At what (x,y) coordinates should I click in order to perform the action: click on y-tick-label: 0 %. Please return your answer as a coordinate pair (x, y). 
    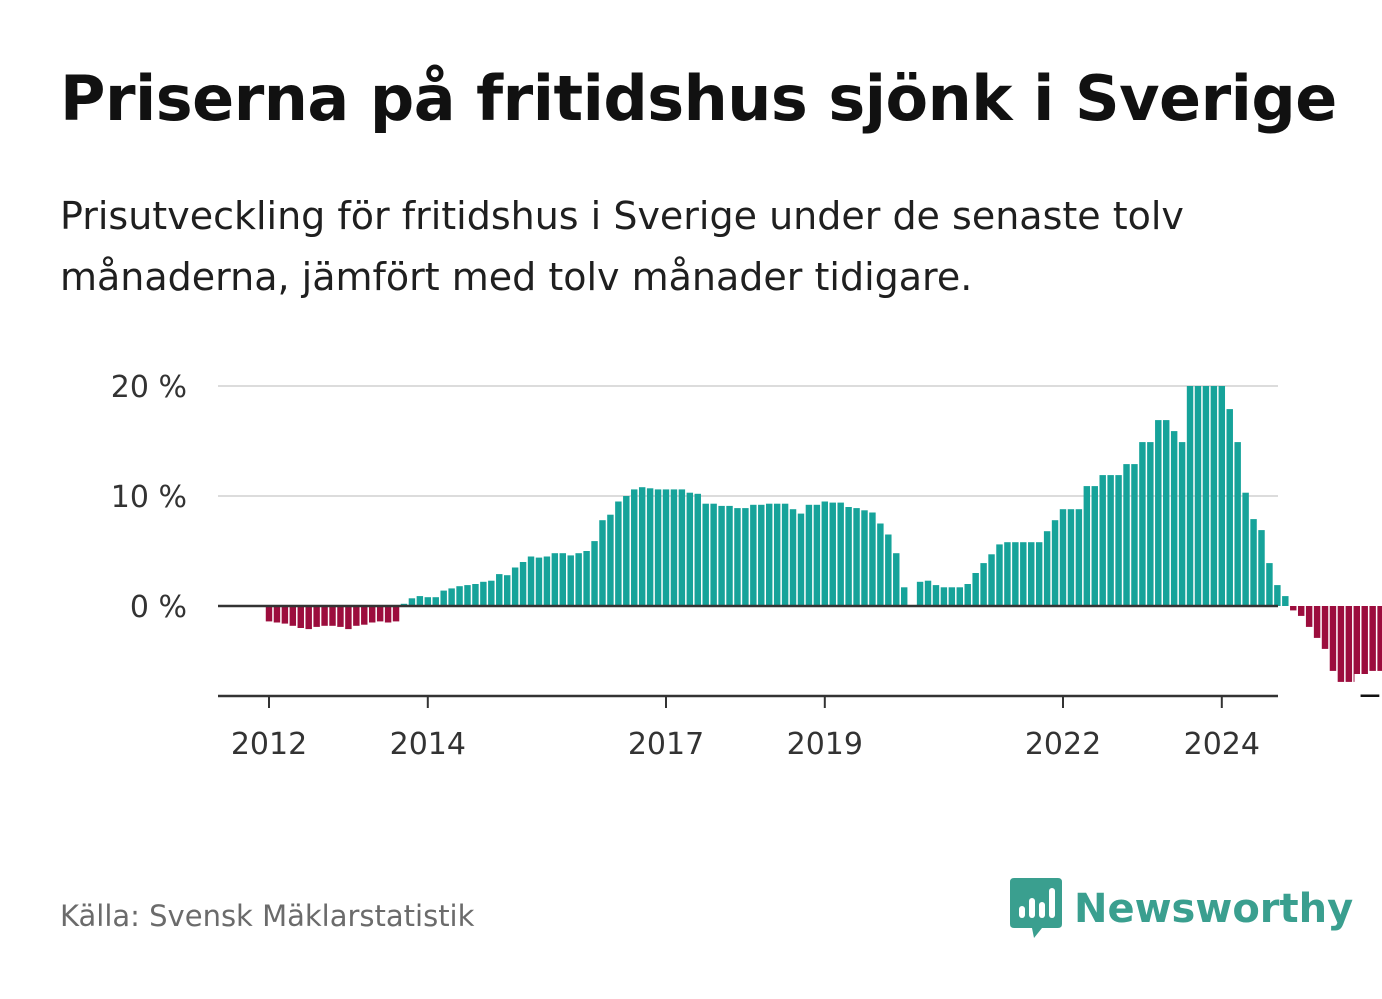
    Looking at the image, I should click on (158, 607).